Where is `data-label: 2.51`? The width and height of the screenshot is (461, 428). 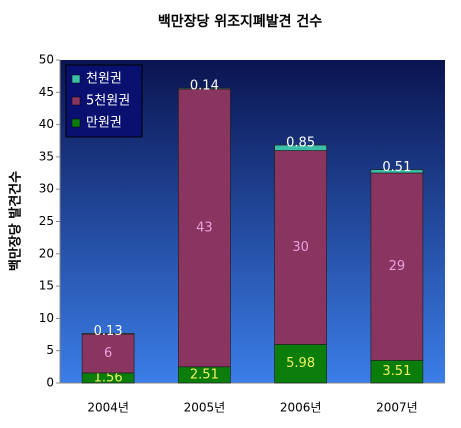
data-label: 2.51 is located at coordinates (204, 374).